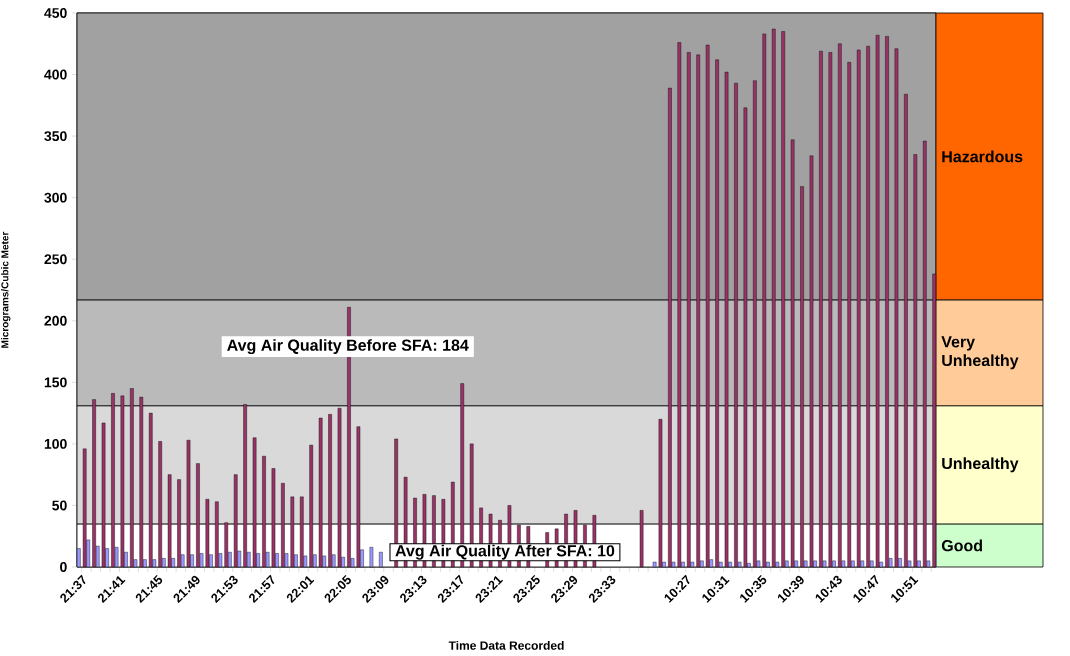  What do you see at coordinates (55, 136) in the screenshot?
I see `y-tick-label: 350` at bounding box center [55, 136].